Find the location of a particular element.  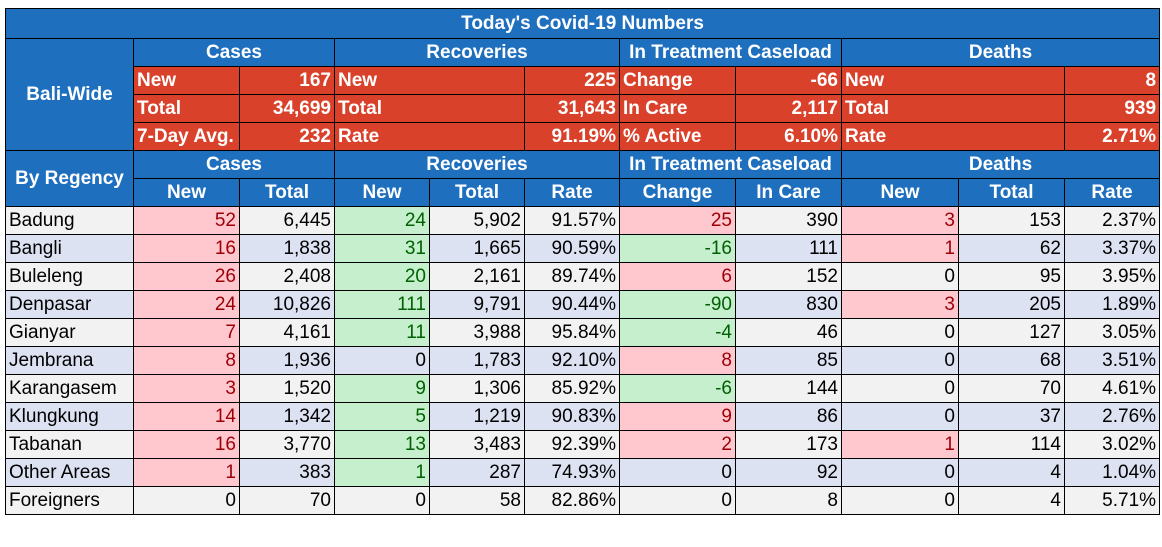

table-row: Buleleng 26 2,408 20 2,161 89.74% 6 152 0 95 3.95% is located at coordinates (583, 276).